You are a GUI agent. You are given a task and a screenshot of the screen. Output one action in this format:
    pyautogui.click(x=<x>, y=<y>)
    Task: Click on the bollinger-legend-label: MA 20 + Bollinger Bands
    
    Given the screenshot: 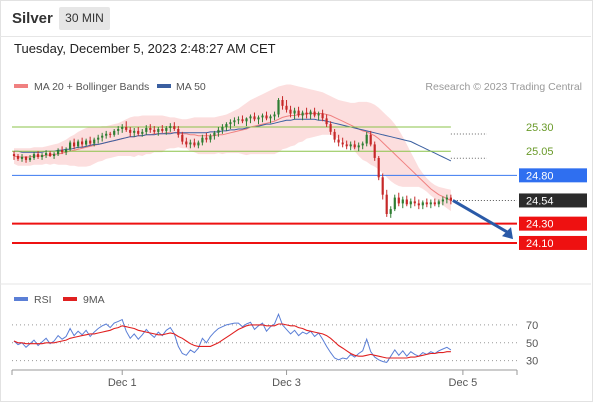 What is the action you would take?
    pyautogui.click(x=91, y=87)
    